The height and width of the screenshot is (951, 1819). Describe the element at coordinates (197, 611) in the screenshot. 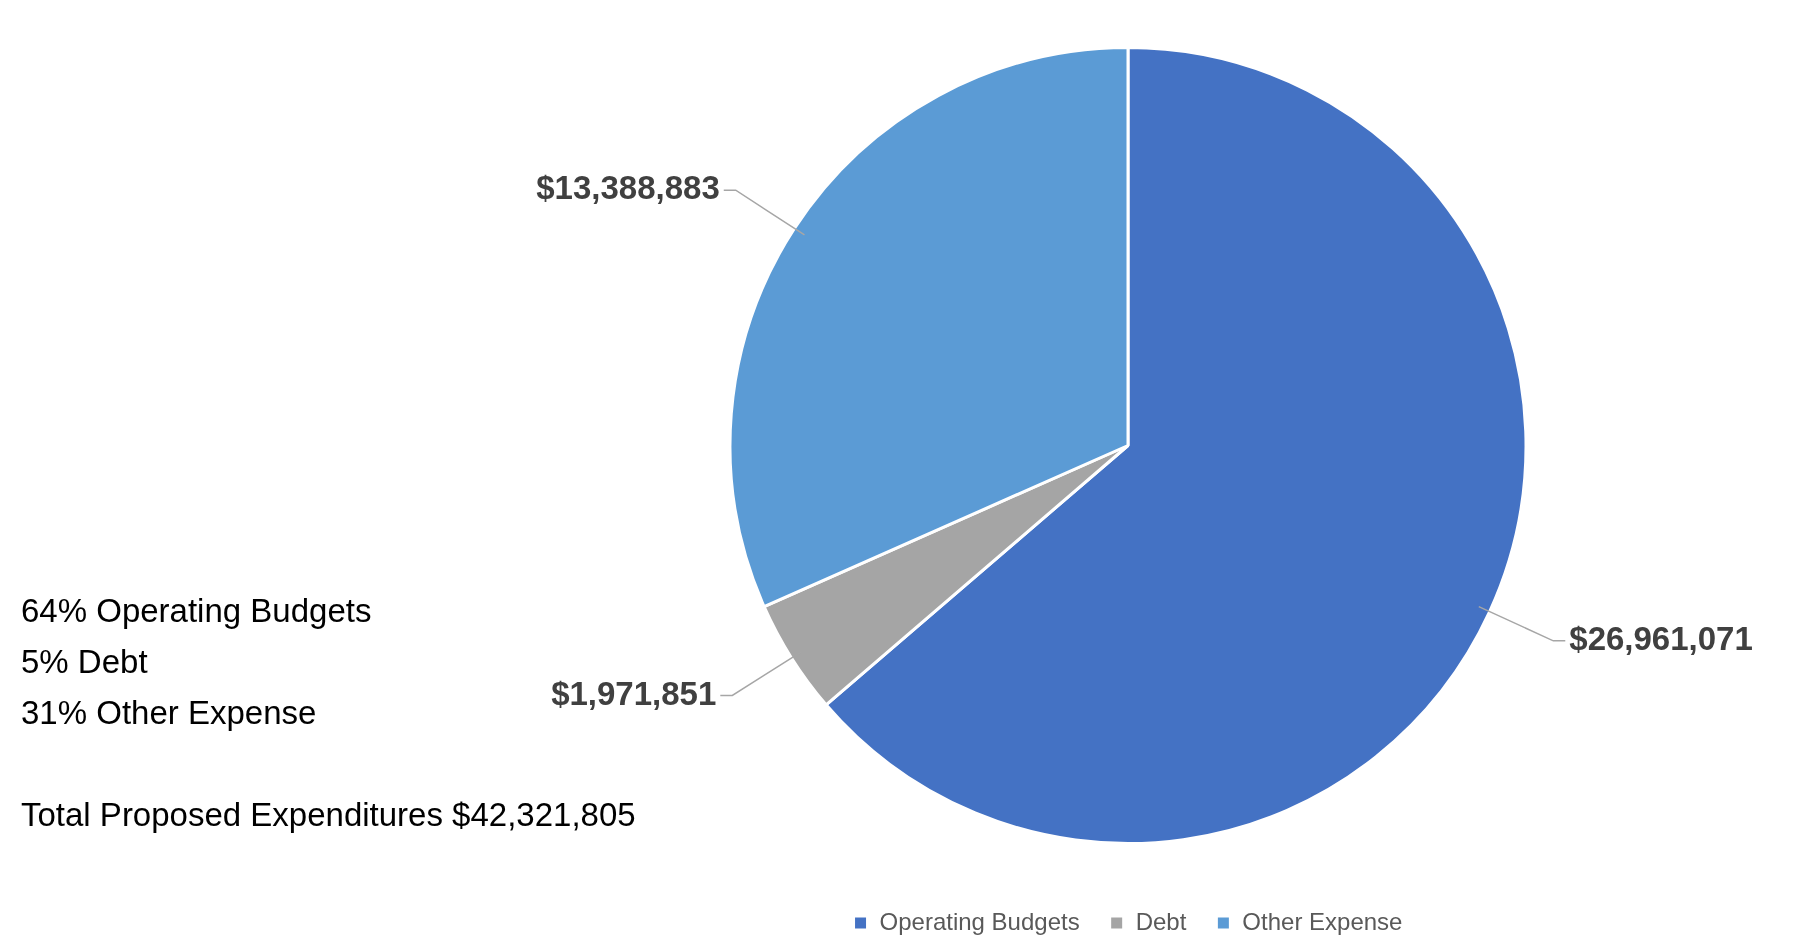

I see `text: 64% Operating Budgets` at that location.